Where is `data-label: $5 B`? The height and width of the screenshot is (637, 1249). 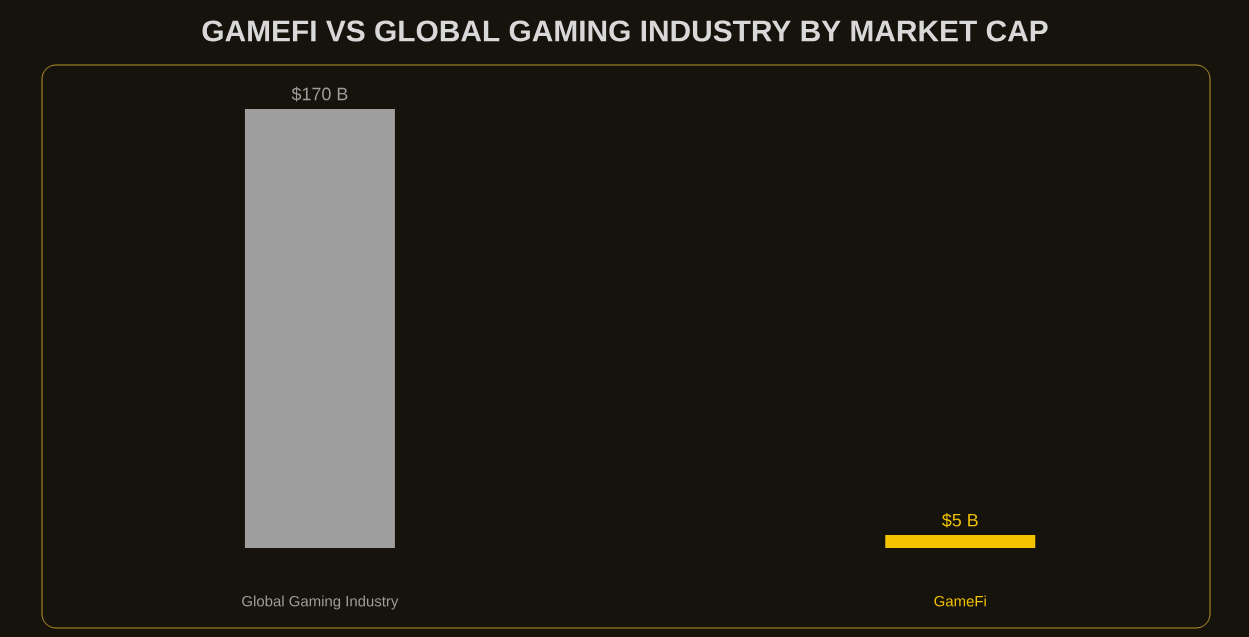
data-label: $5 B is located at coordinates (960, 520).